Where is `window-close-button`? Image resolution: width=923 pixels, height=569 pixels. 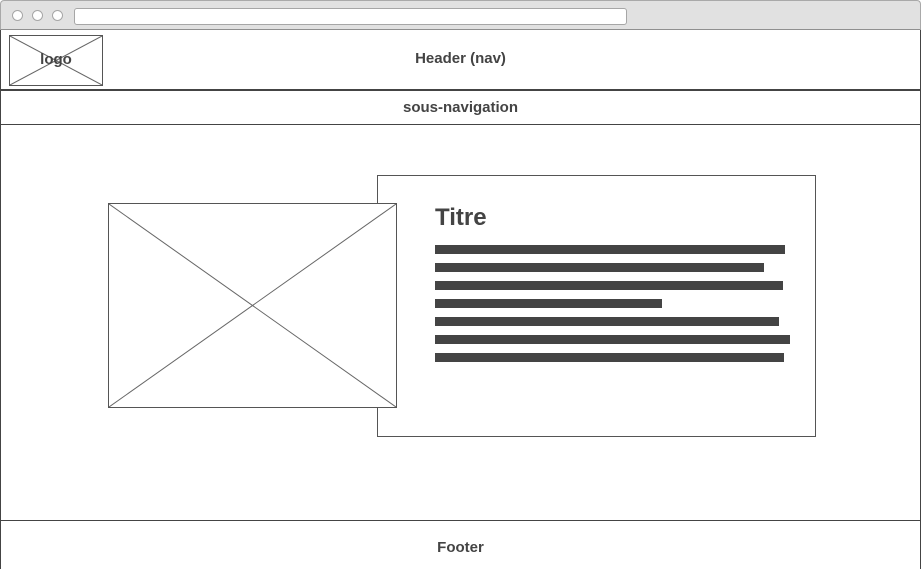
window-close-button is located at coordinates (17, 15).